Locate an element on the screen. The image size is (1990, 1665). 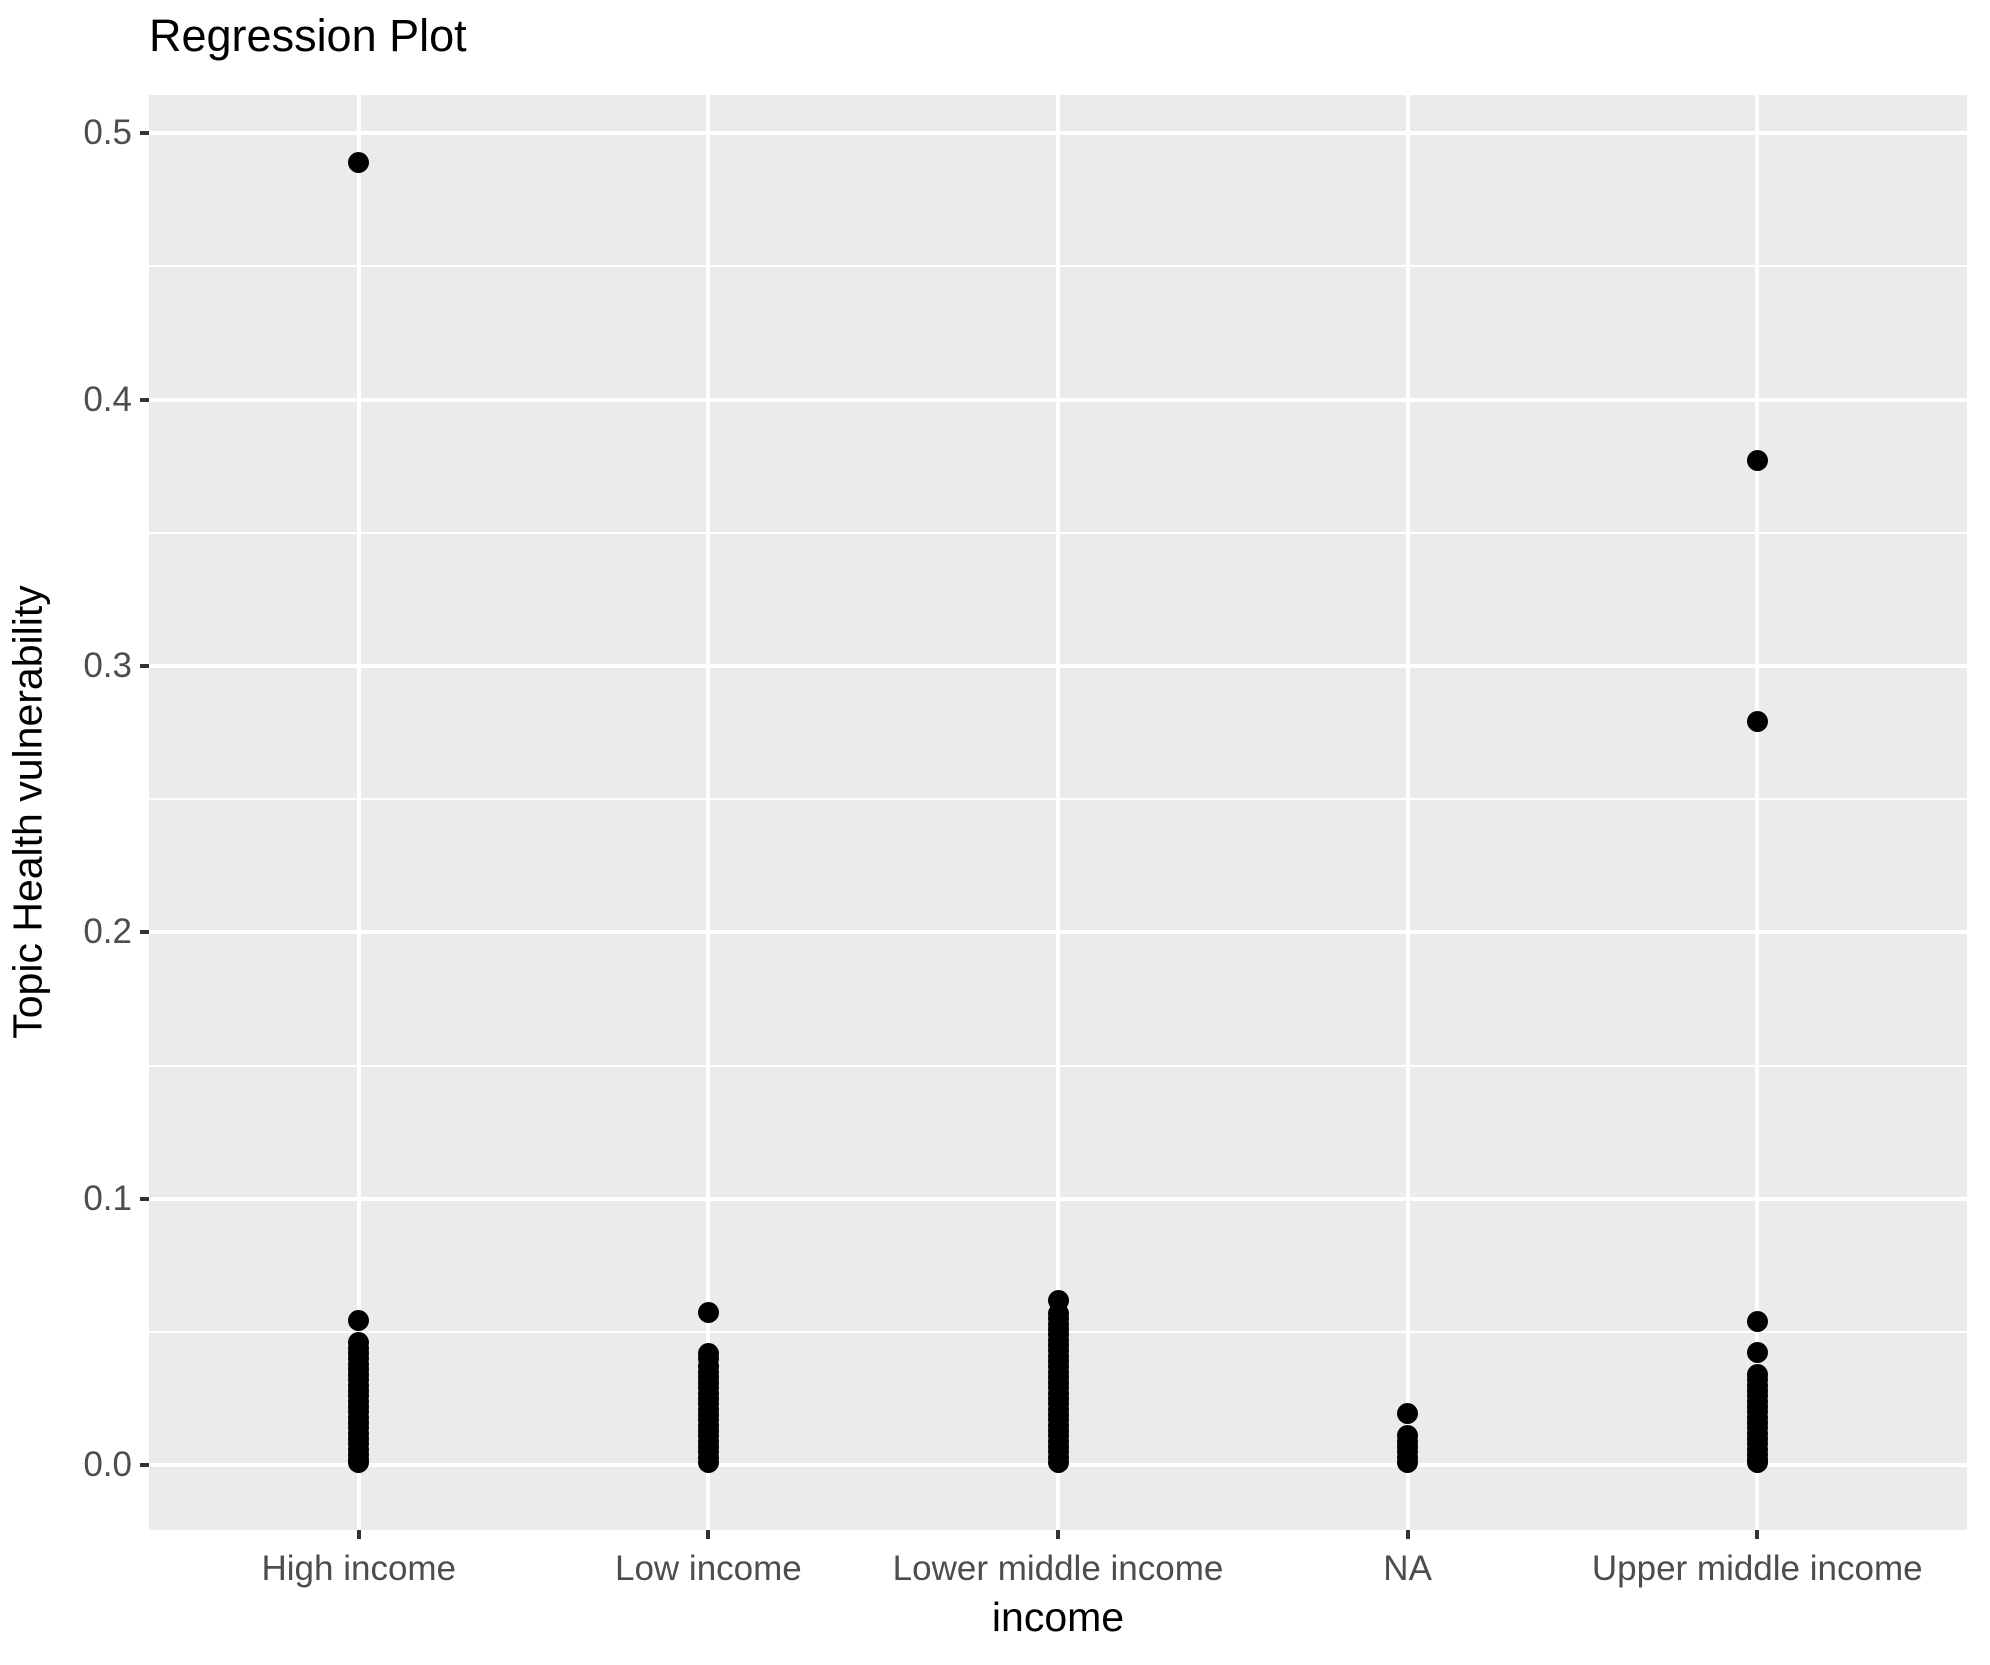
x-tick-label: Low income is located at coordinates (708, 1568).